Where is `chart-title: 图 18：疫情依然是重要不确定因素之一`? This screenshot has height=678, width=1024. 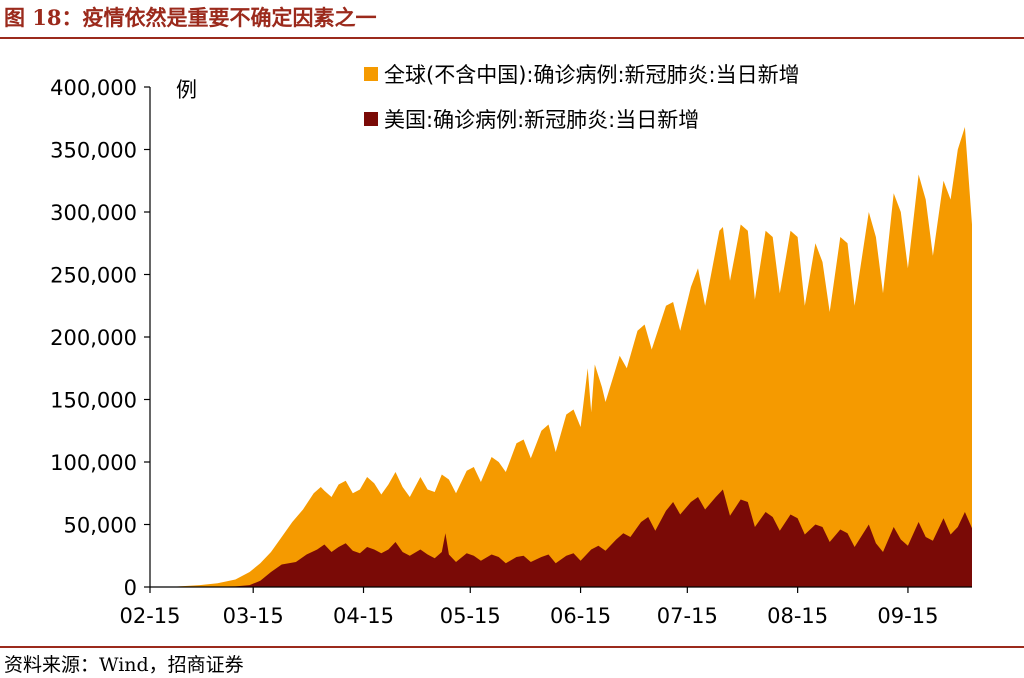
chart-title: 图 18：疫情依然是重要不确定因素之一 is located at coordinates (190, 17).